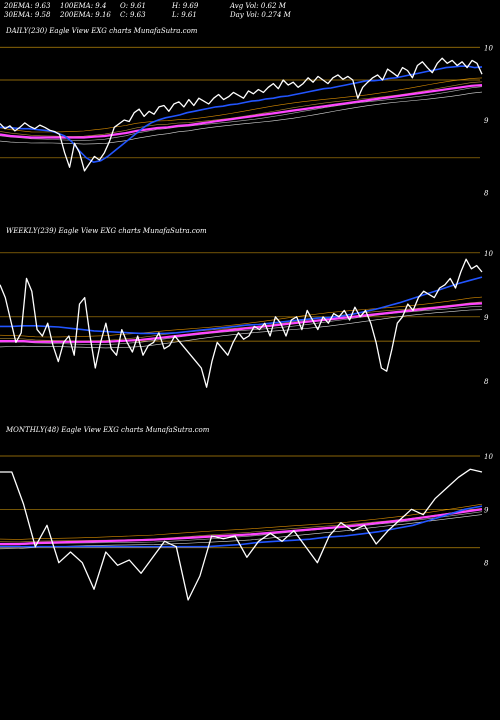 This screenshot has width=500, height=720. I want to click on stats-col-4: H: 9.69 L: 9.61, so click(185, 11).